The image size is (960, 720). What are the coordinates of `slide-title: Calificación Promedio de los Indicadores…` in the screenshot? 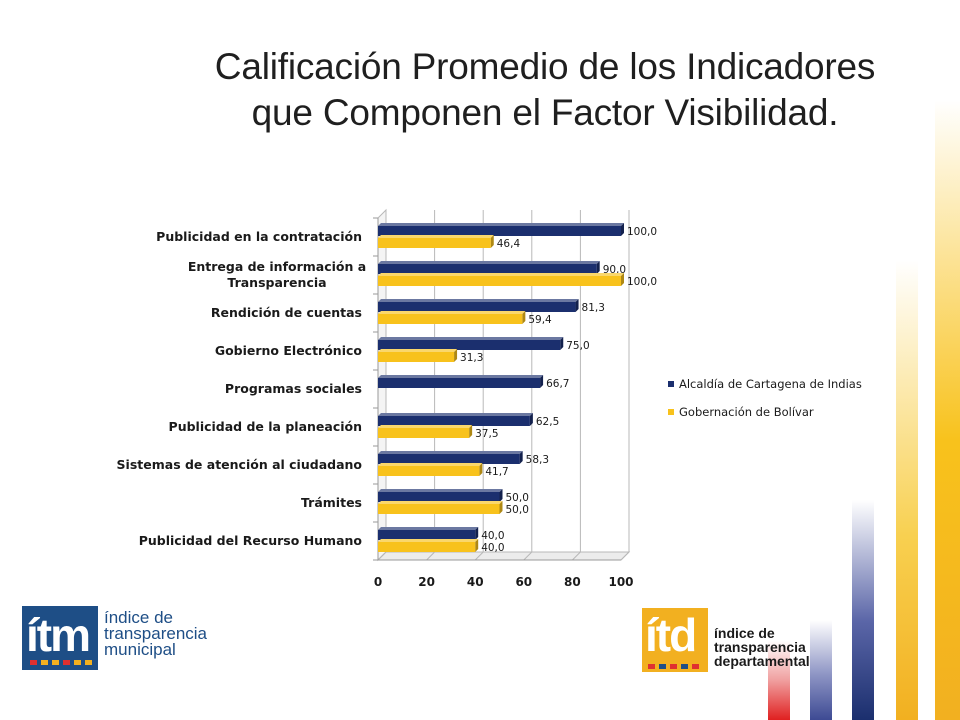 It's located at (545, 90).